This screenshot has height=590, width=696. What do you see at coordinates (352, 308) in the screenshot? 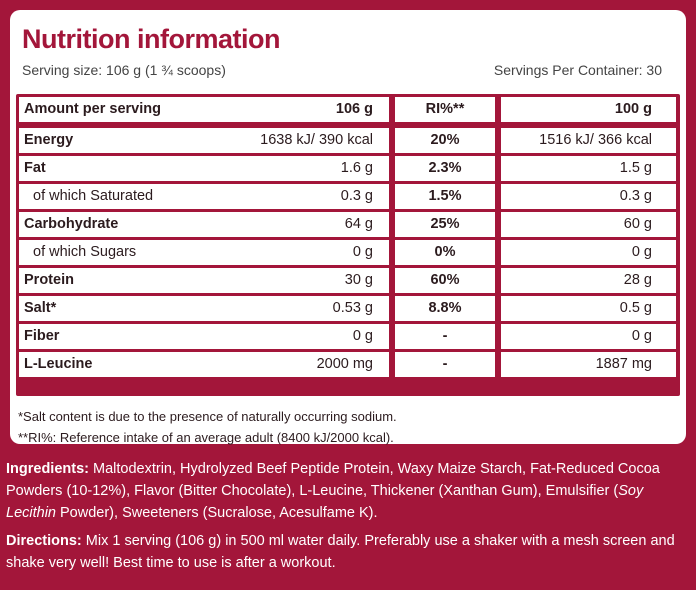
I see `row-per-serving: 0.53 g` at bounding box center [352, 308].